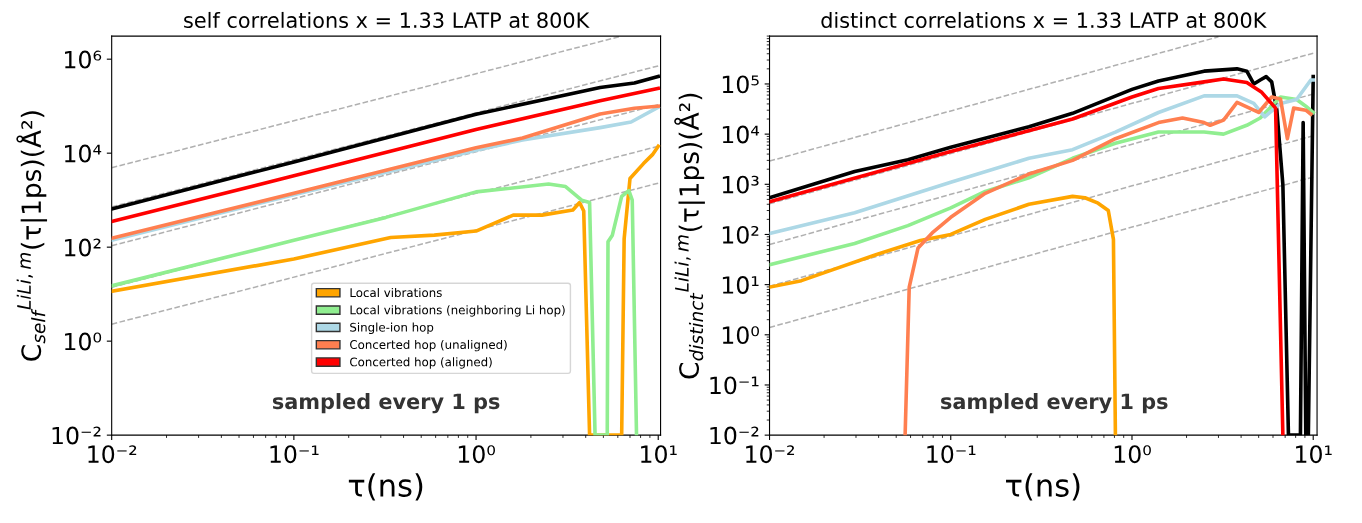 Image resolution: width=1362 pixels, height=523 pixels. Describe the element at coordinates (740, 184) in the screenshot. I see `y-tick-label: 10³` at that location.